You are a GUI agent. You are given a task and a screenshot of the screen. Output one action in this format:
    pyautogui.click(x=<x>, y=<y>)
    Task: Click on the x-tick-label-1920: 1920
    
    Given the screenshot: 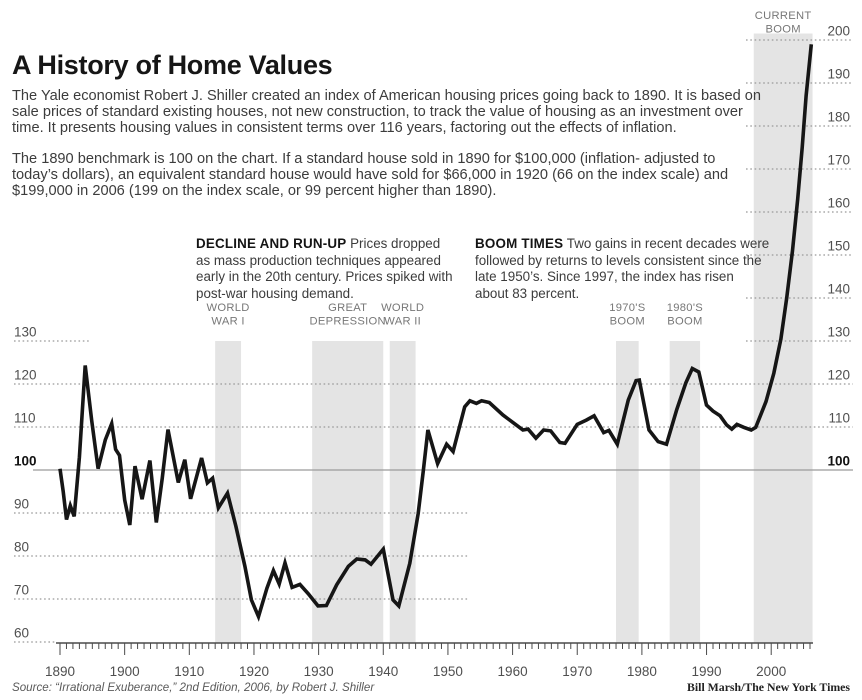 What is the action you would take?
    pyautogui.click(x=254, y=671)
    